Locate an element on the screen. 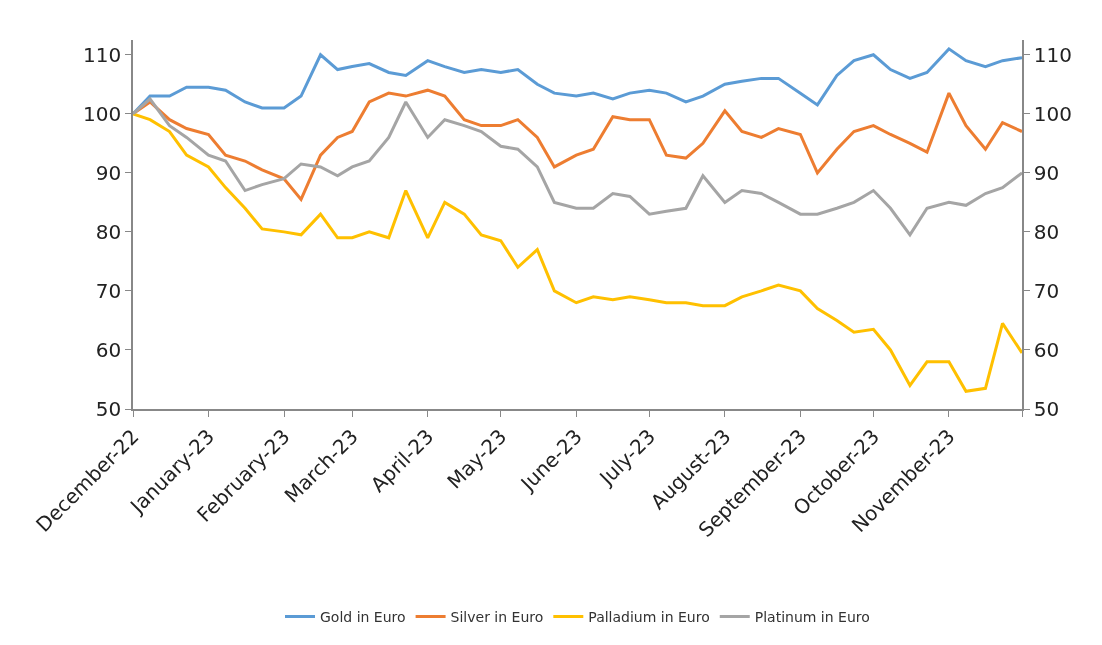 This screenshot has width=1102, height=645. y2-tick-label: 100 is located at coordinates (1052, 113).